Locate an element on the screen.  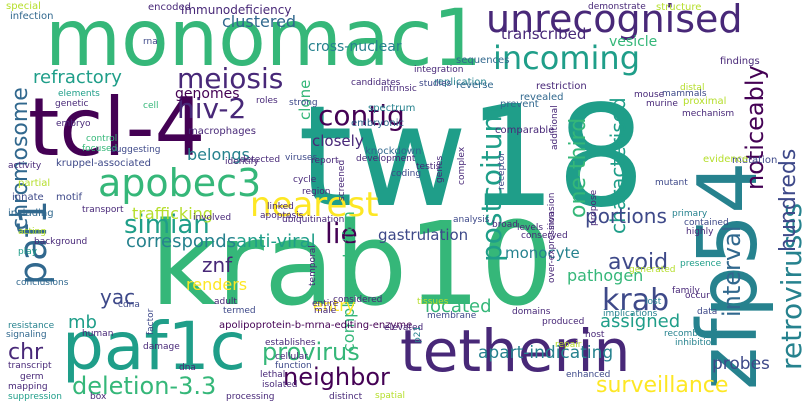
word-elements: elements is located at coordinates (79, 94).